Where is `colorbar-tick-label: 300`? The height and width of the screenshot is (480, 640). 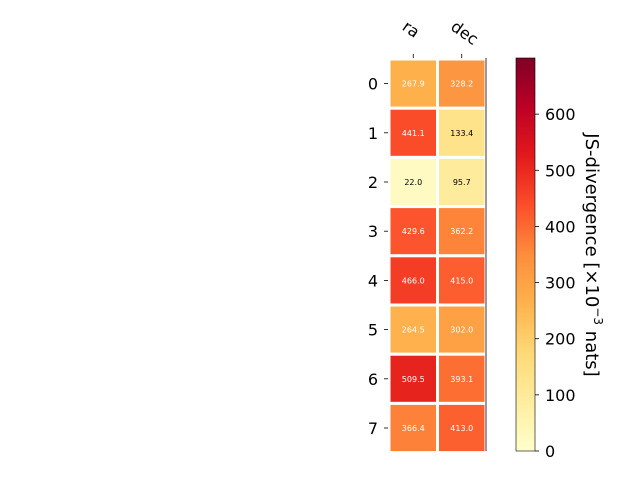
colorbar-tick-label: 300 is located at coordinates (560, 283).